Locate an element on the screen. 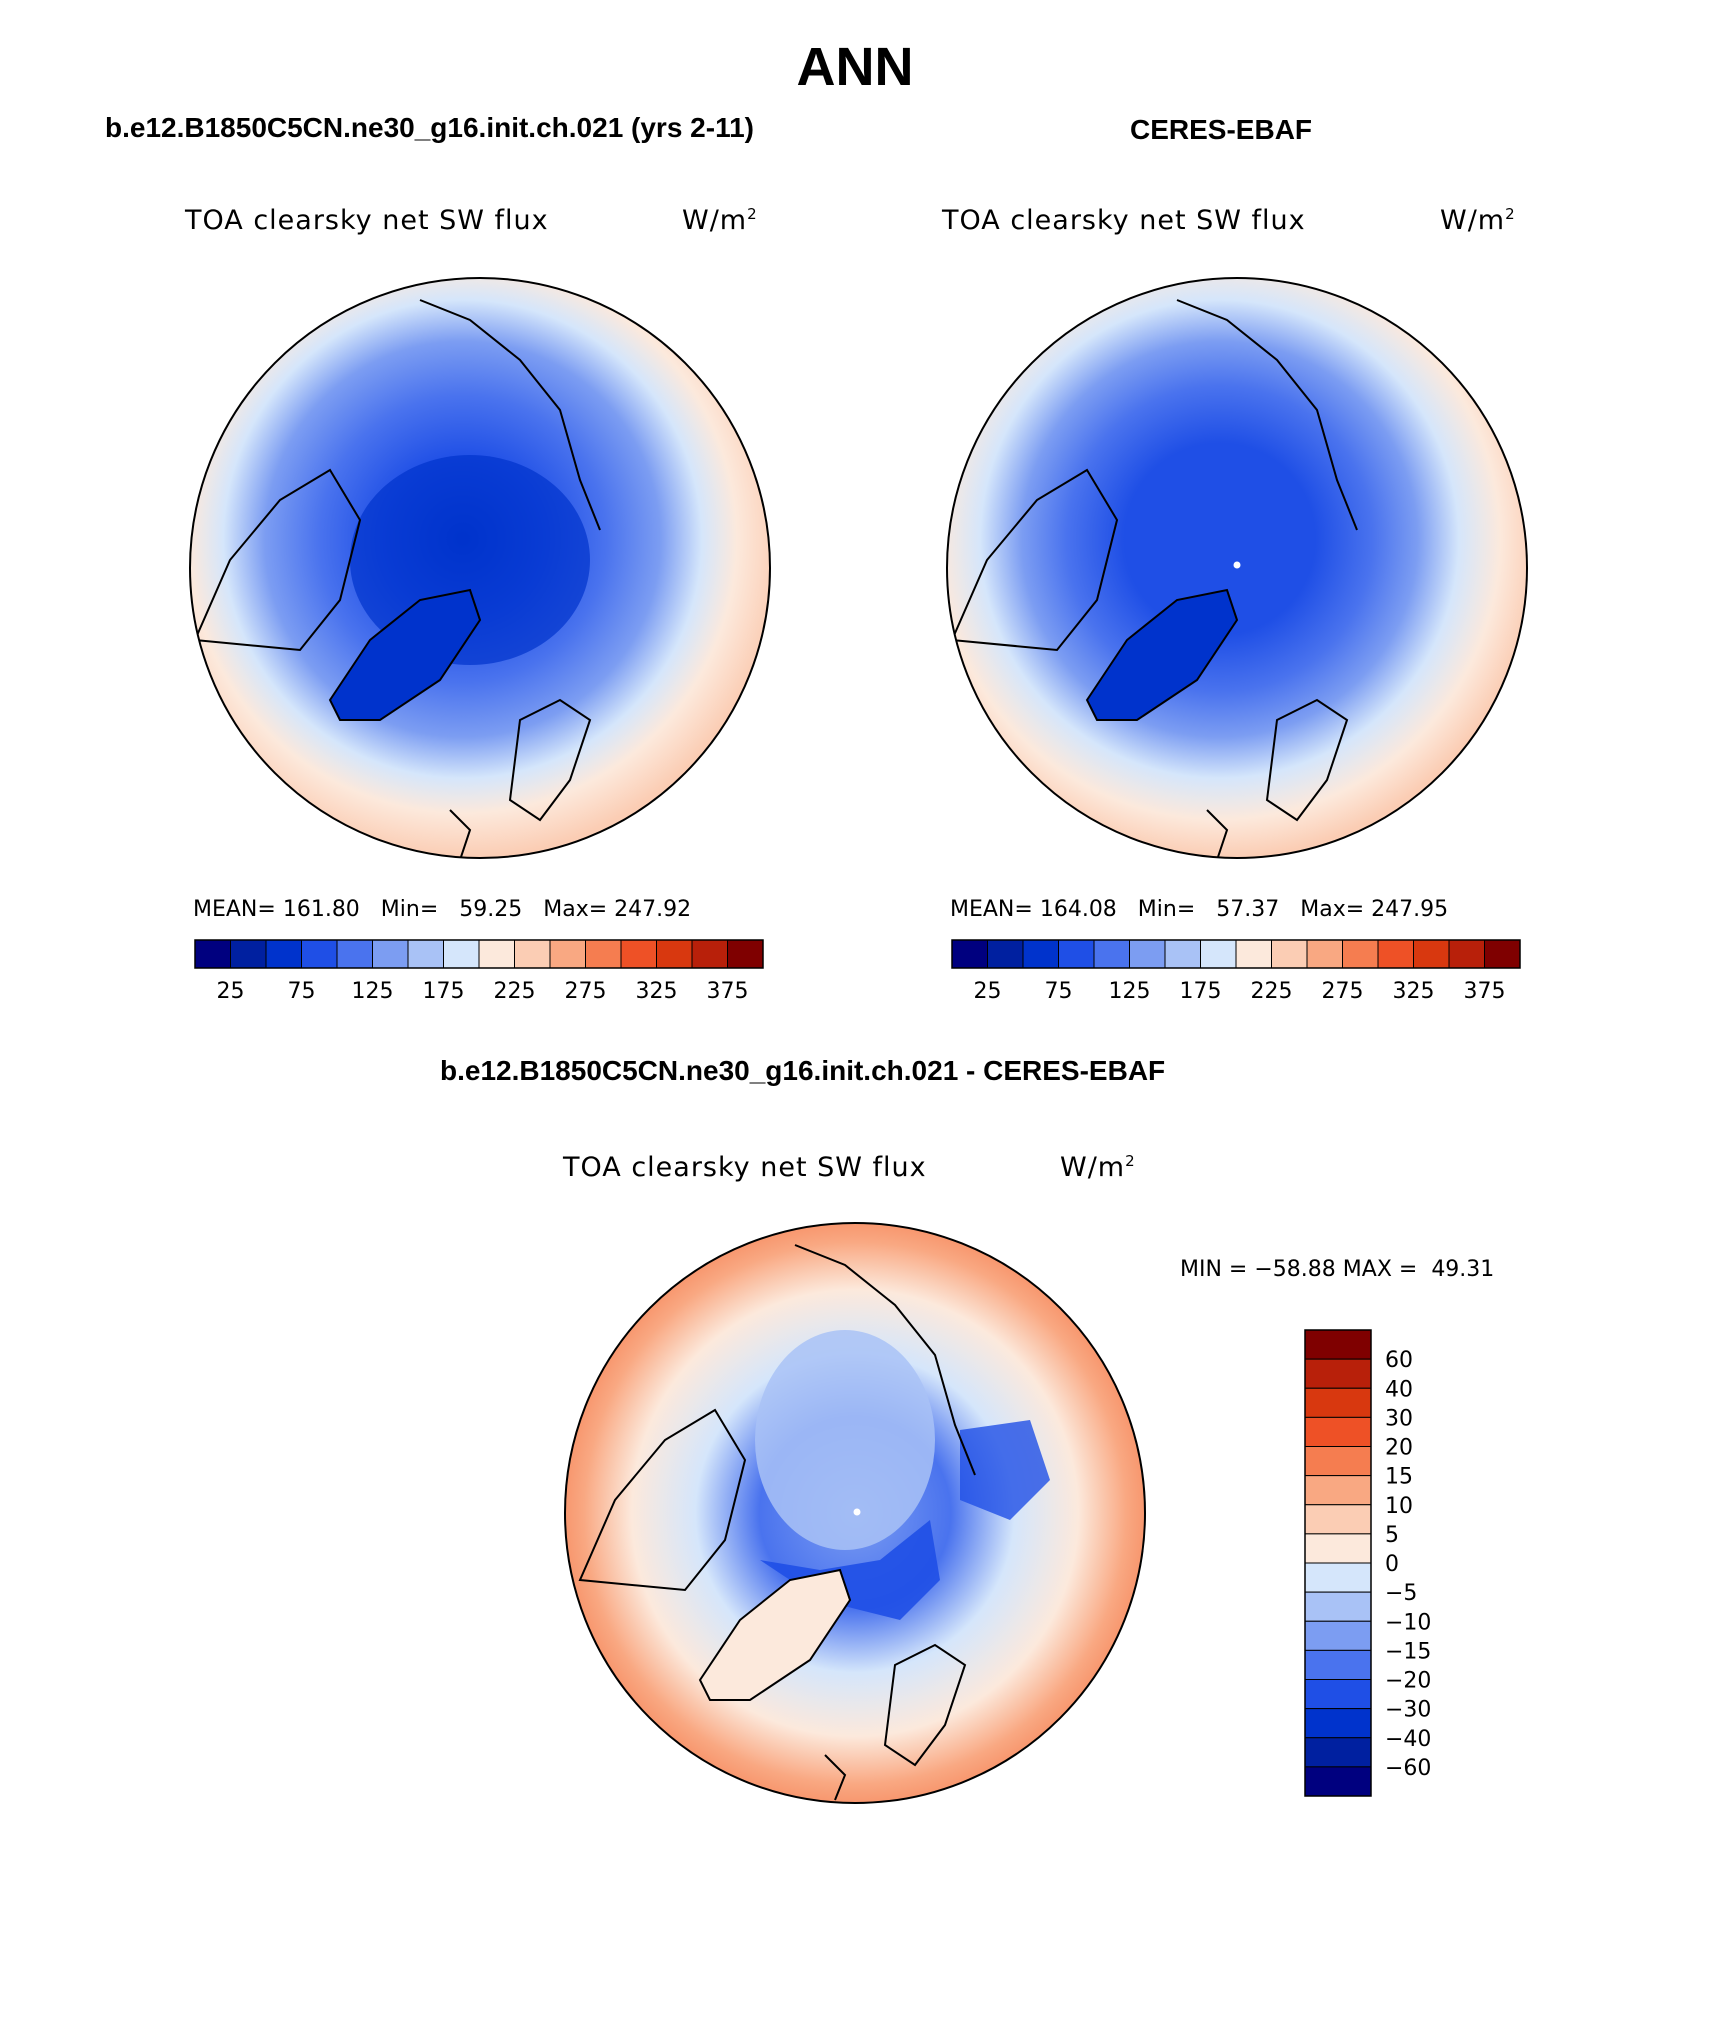  diff-colorbar-tick-label: 15 is located at coordinates (1399, 1477).